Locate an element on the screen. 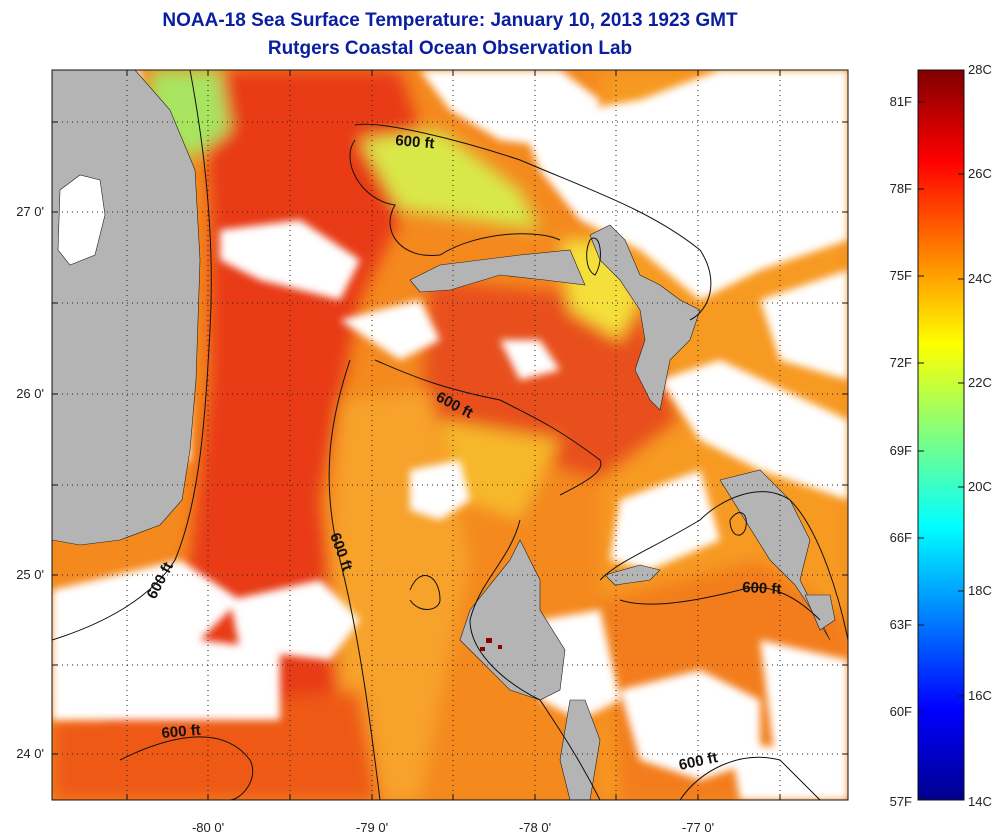  abaco is located at coordinates (645, 317).